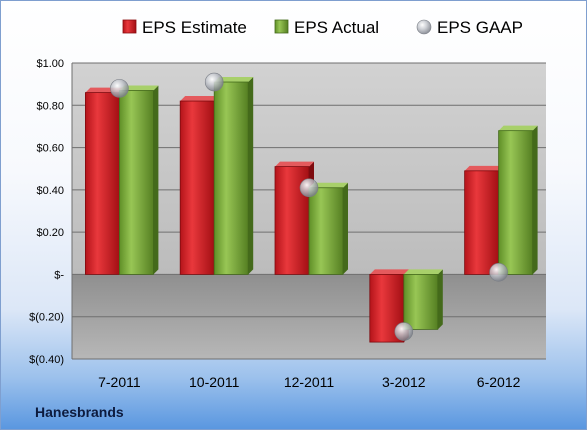 Image resolution: width=587 pixels, height=430 pixels. Describe the element at coordinates (50, 64) in the screenshot. I see `y-tick-label: $1.00` at that location.